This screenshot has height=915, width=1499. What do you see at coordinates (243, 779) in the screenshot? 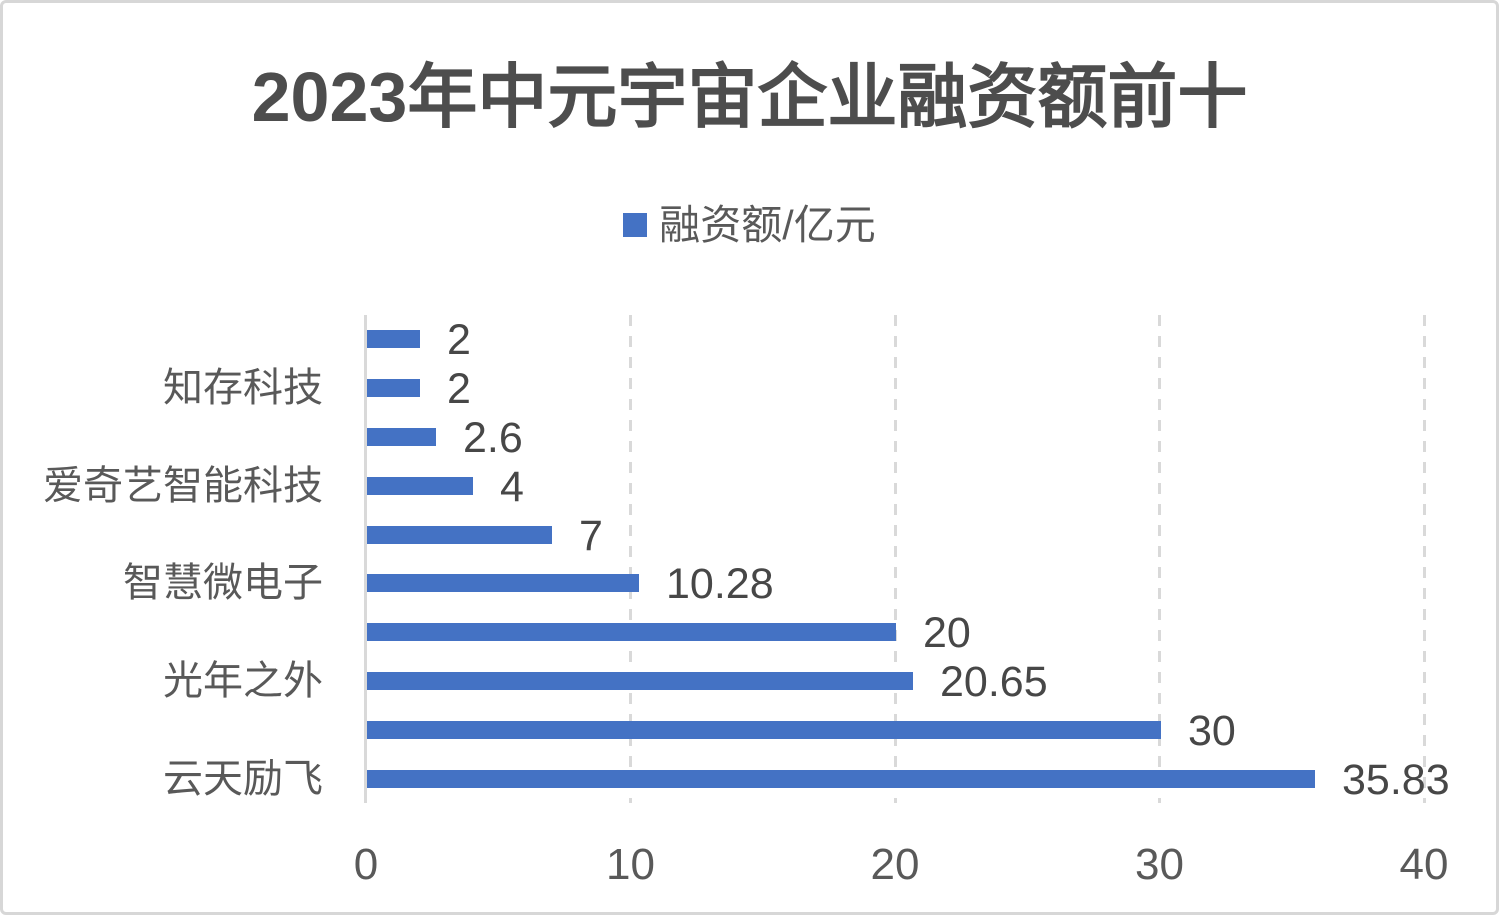
I see `category-label: 云天励飞` at bounding box center [243, 779].